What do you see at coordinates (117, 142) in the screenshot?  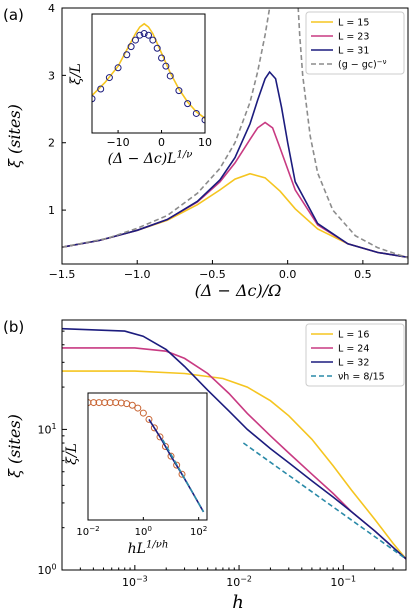 I see `x-tick-label-ia-0: −10` at bounding box center [117, 142].